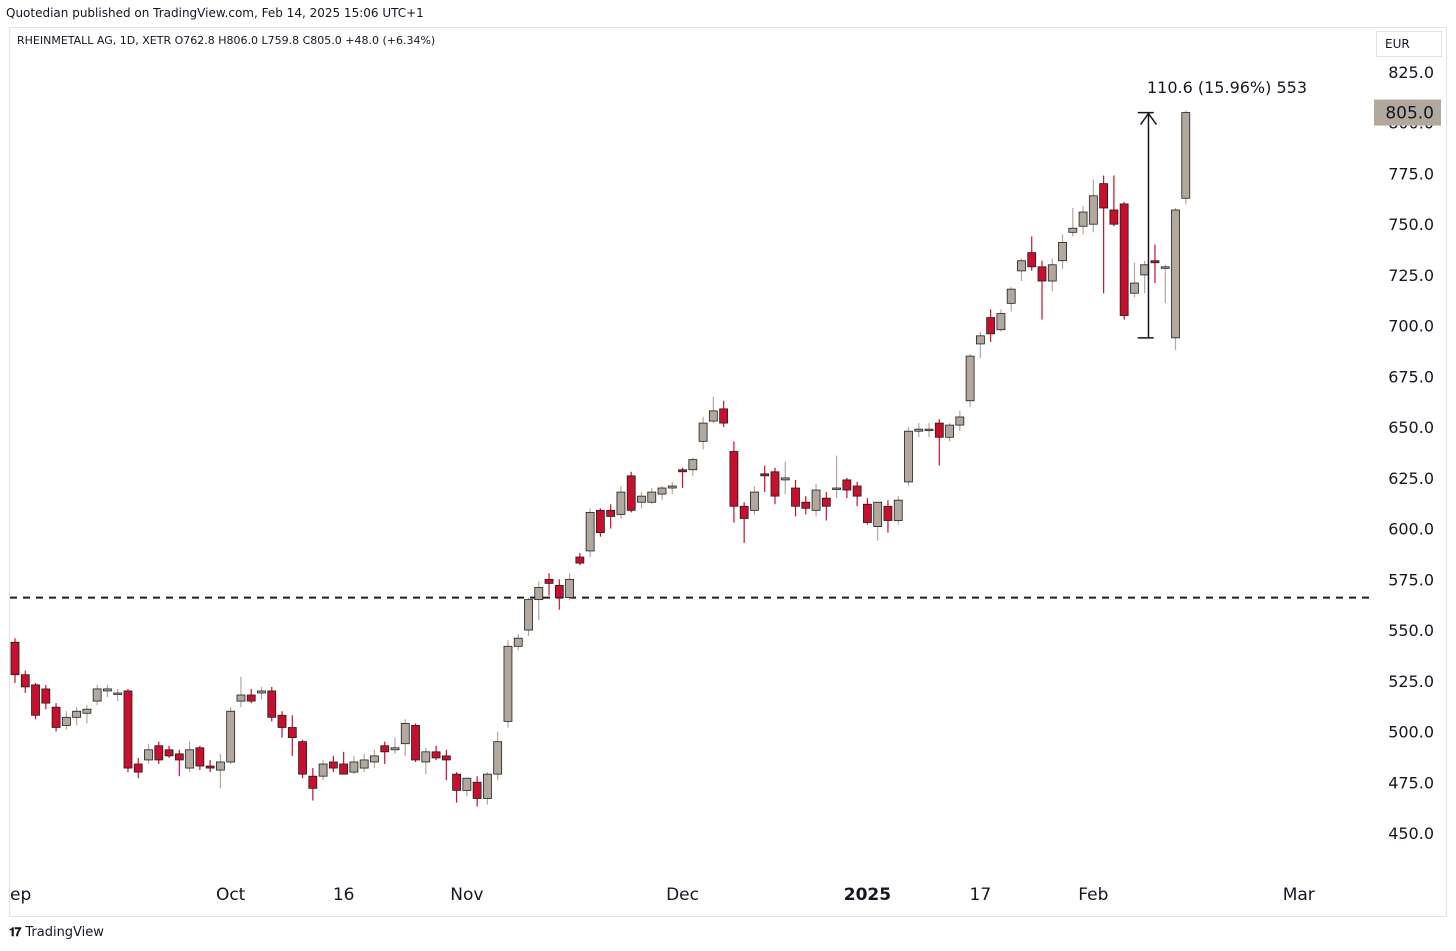 The height and width of the screenshot is (951, 1456). What do you see at coordinates (1409, 44) in the screenshot?
I see `currency-selector: EUR` at bounding box center [1409, 44].